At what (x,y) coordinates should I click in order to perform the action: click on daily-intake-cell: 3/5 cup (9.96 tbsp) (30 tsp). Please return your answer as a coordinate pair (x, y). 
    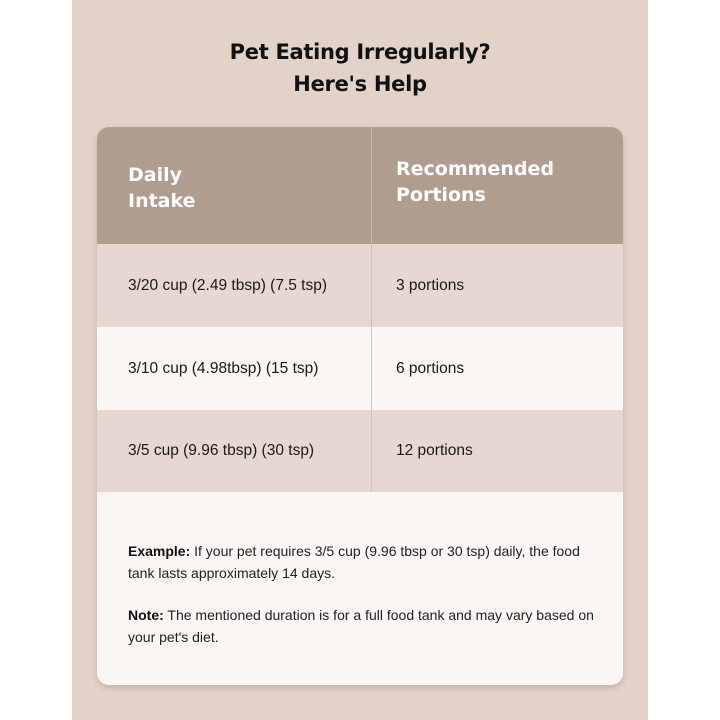
    Looking at the image, I should click on (234, 451).